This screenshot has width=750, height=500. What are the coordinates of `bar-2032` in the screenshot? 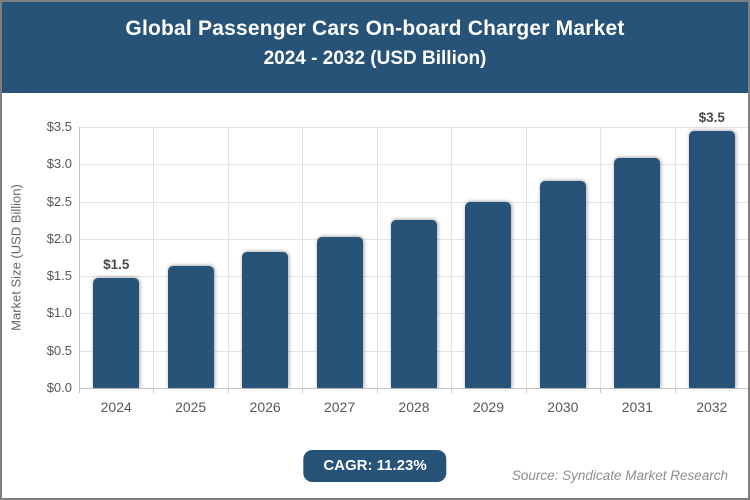 It's located at (711, 259).